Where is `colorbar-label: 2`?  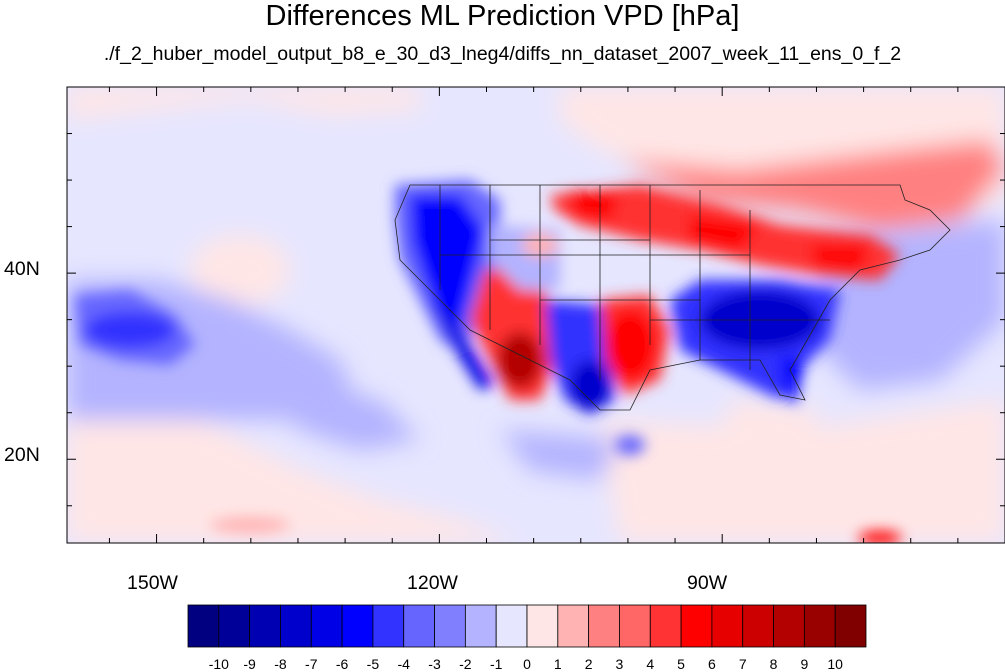 colorbar-label: 2 is located at coordinates (588, 664).